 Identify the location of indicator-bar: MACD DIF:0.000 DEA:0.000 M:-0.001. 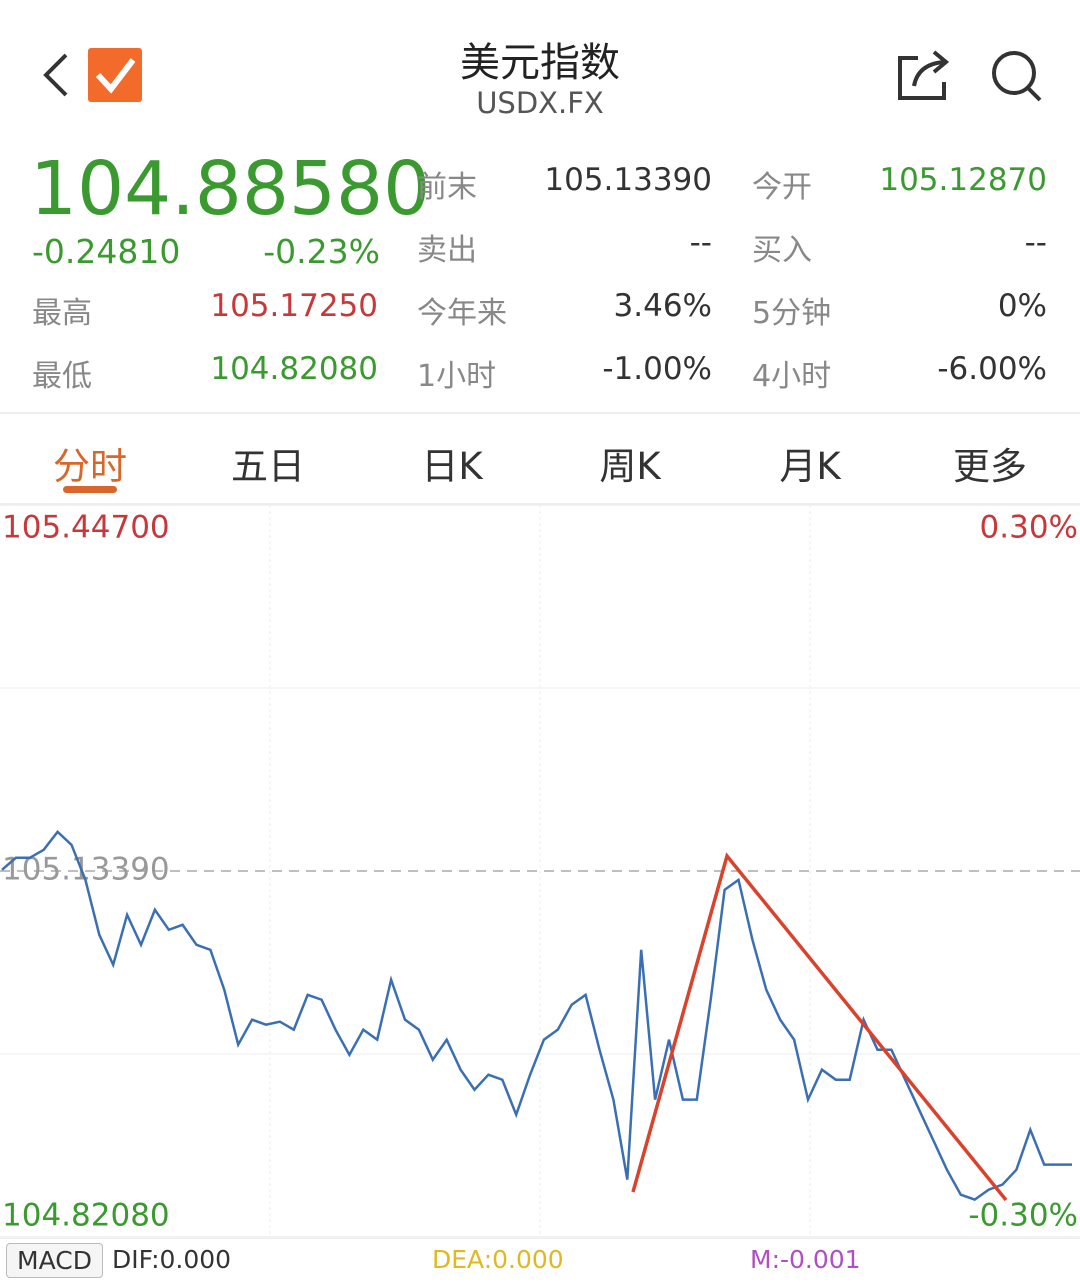
(540, 1262).